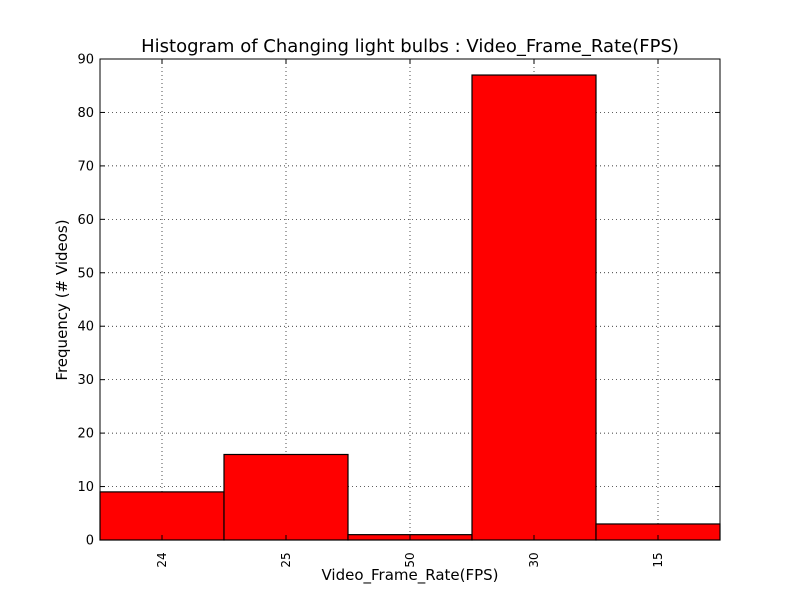  I want to click on y-tick-label: 40, so click(85, 327).